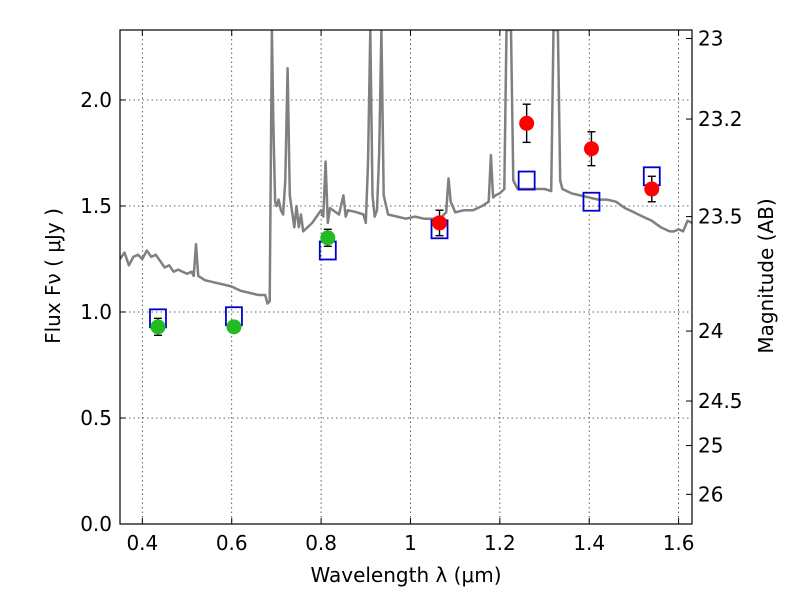 Image resolution: width=800 pixels, height=600 pixels. Describe the element at coordinates (53, 276) in the screenshot. I see `y-axis-label: Flux Fν ( μJy )` at that location.